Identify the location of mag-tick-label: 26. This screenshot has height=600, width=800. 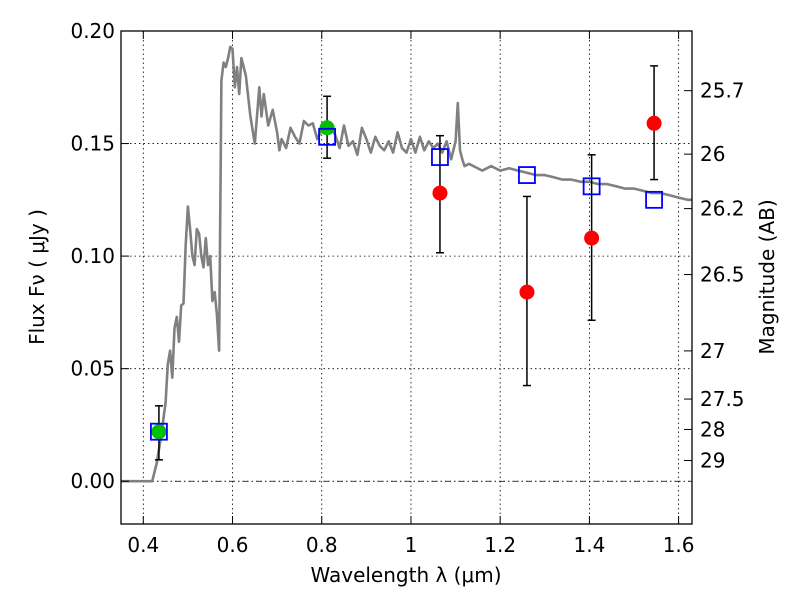
(712, 154).